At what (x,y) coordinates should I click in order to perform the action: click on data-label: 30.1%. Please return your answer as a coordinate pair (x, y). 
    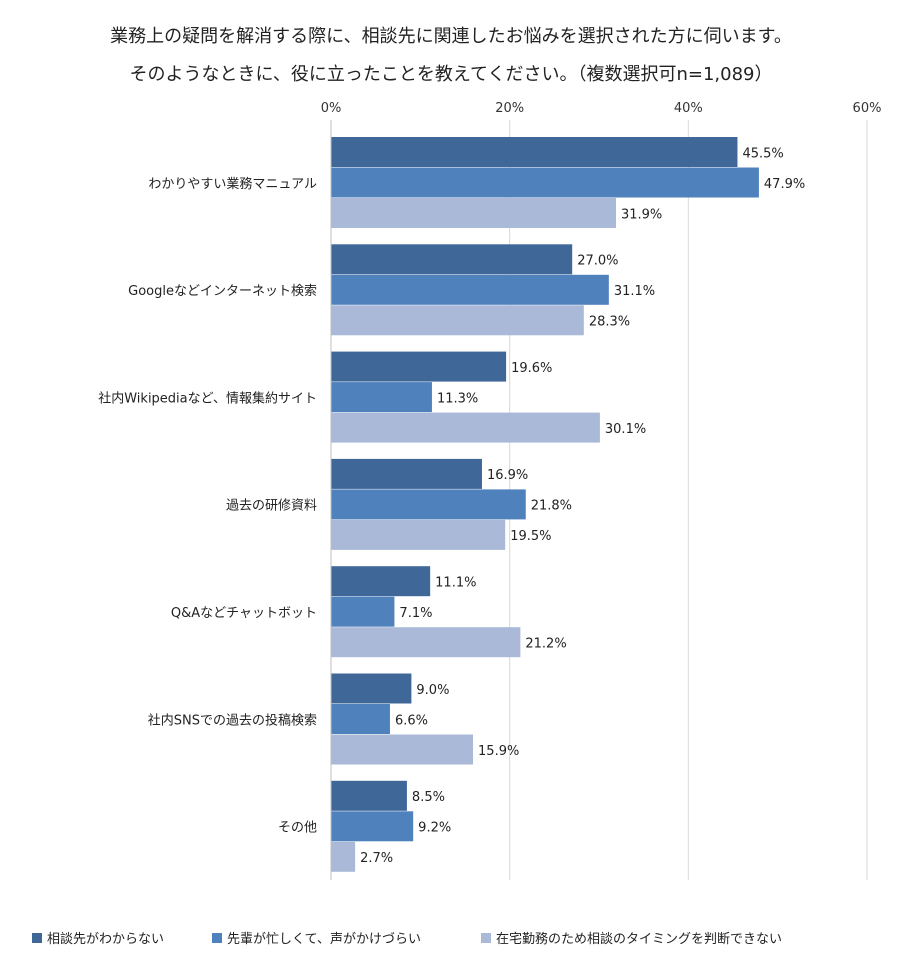
    Looking at the image, I should click on (625, 429).